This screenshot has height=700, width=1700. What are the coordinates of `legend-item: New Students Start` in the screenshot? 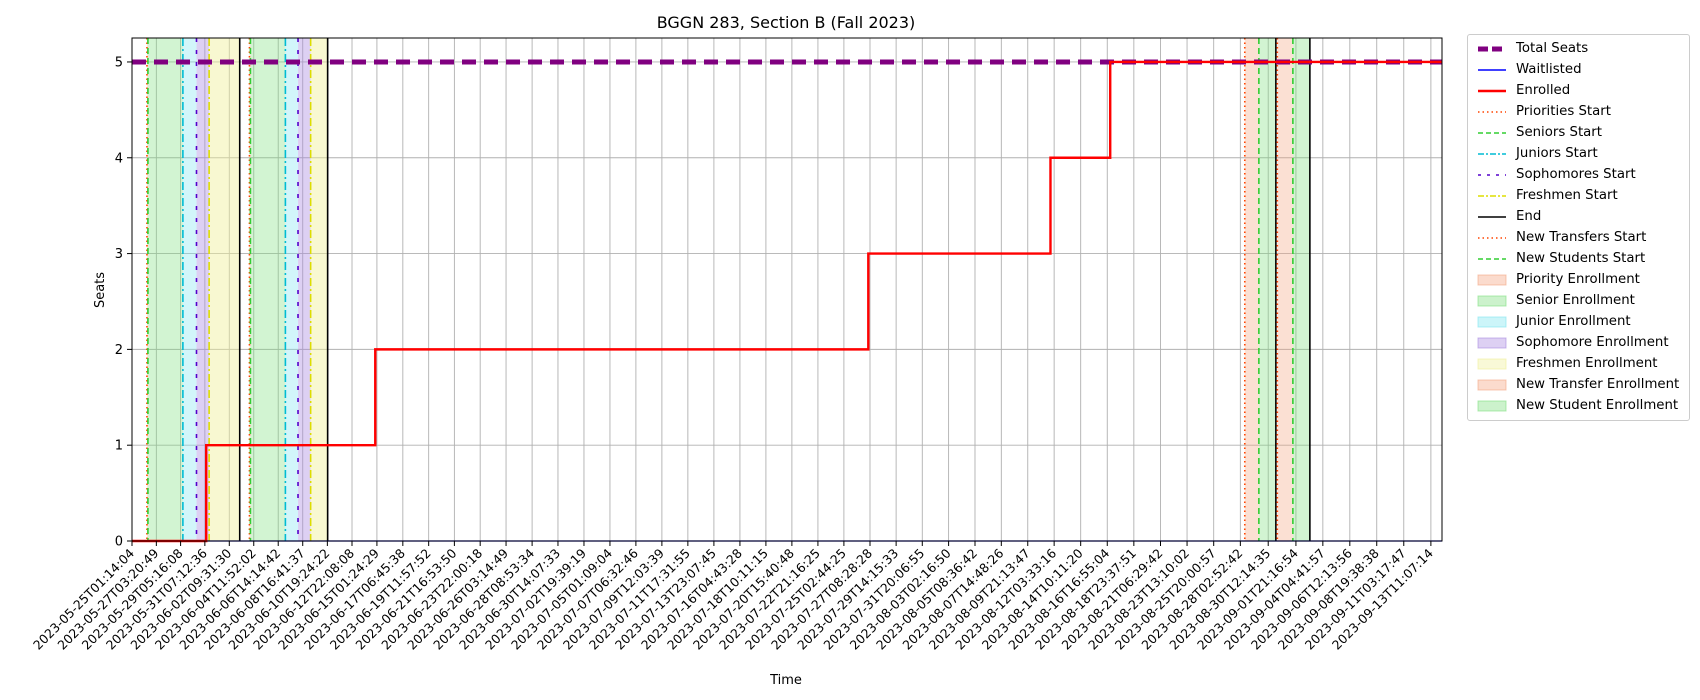 It's located at (1578, 258).